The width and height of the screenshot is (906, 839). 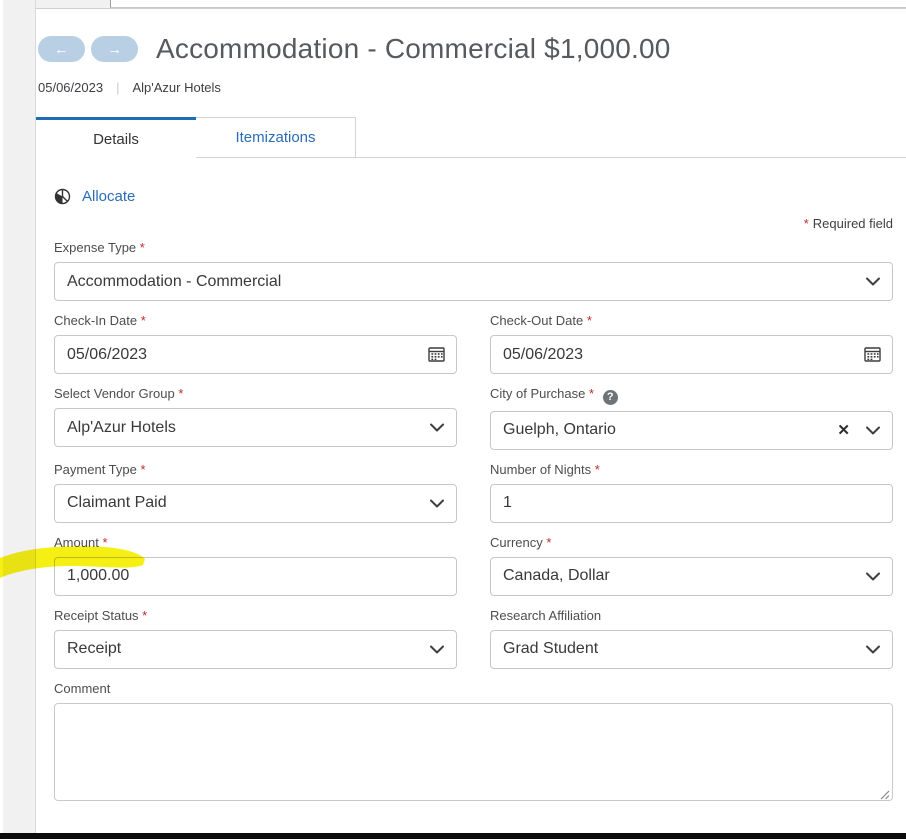 I want to click on check-out-date-input, so click(x=691, y=354).